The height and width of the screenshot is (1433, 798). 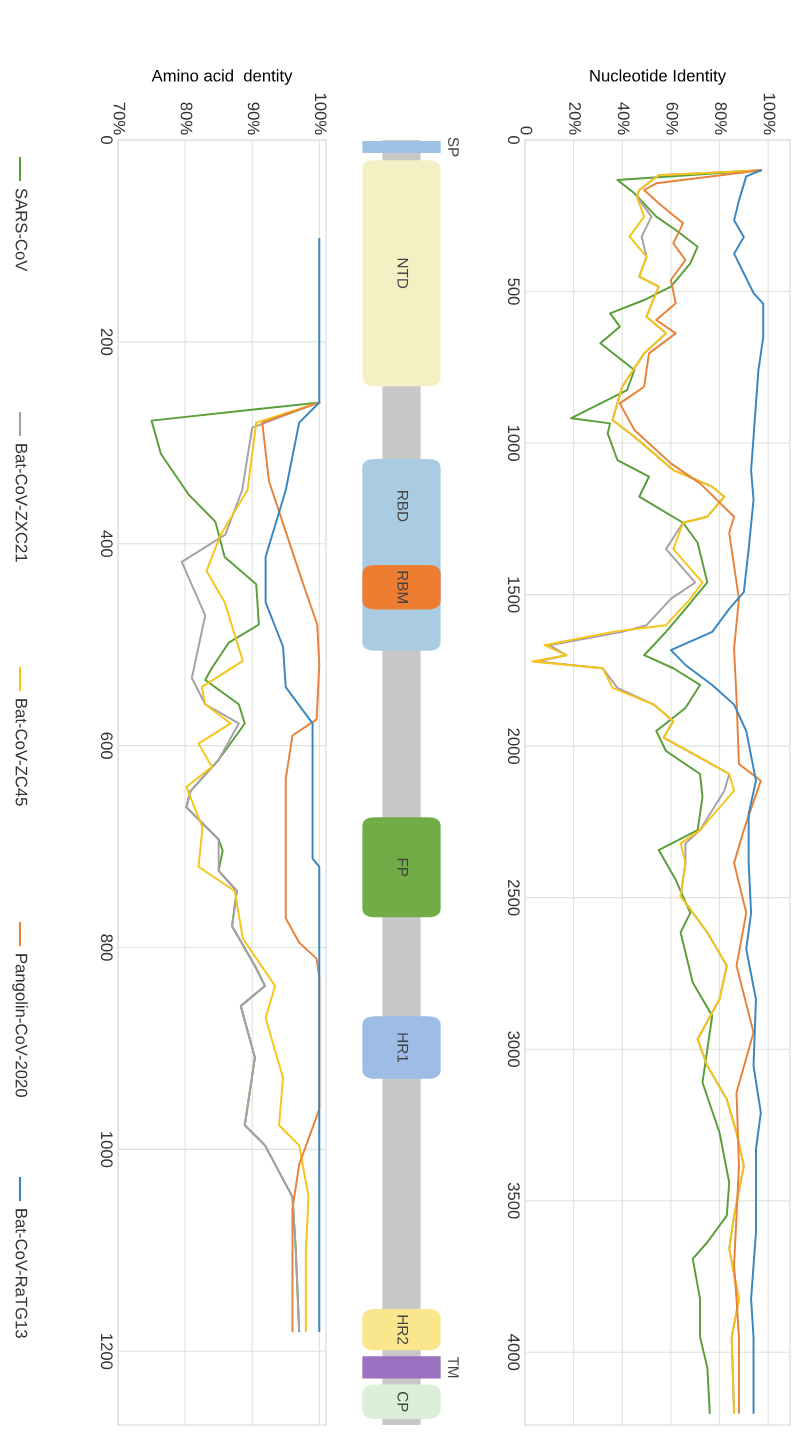 What do you see at coordinates (20, 1025) in the screenshot?
I see `legend-label: Pangolin-CoV-2020` at bounding box center [20, 1025].